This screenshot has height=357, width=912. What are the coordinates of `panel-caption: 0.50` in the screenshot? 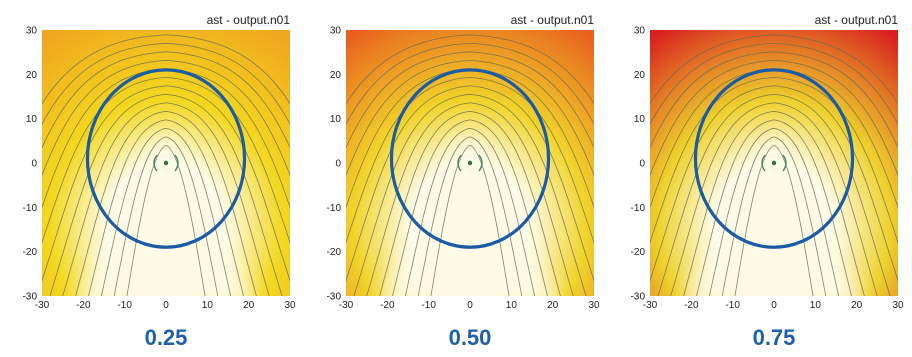 It's located at (470, 337).